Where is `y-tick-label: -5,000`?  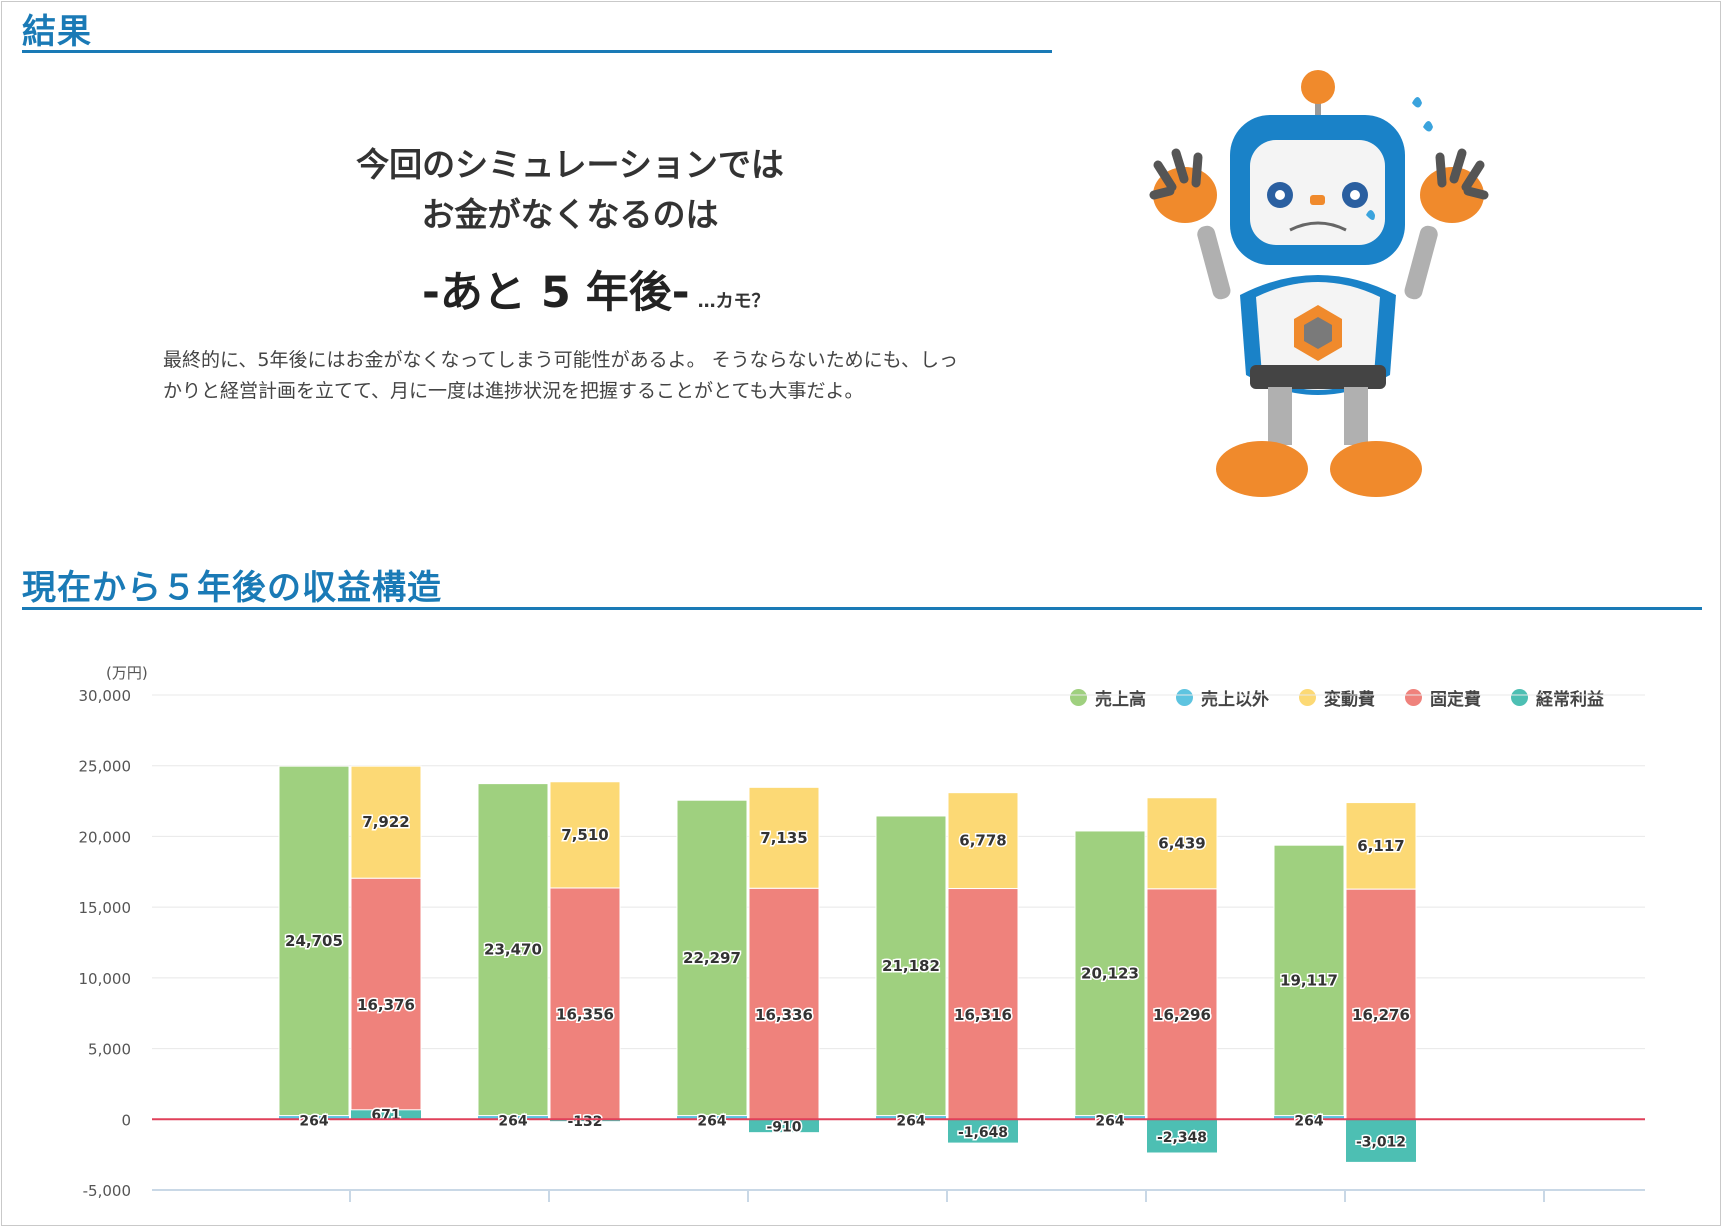
y-tick-label: -5,000 is located at coordinates (107, 1191).